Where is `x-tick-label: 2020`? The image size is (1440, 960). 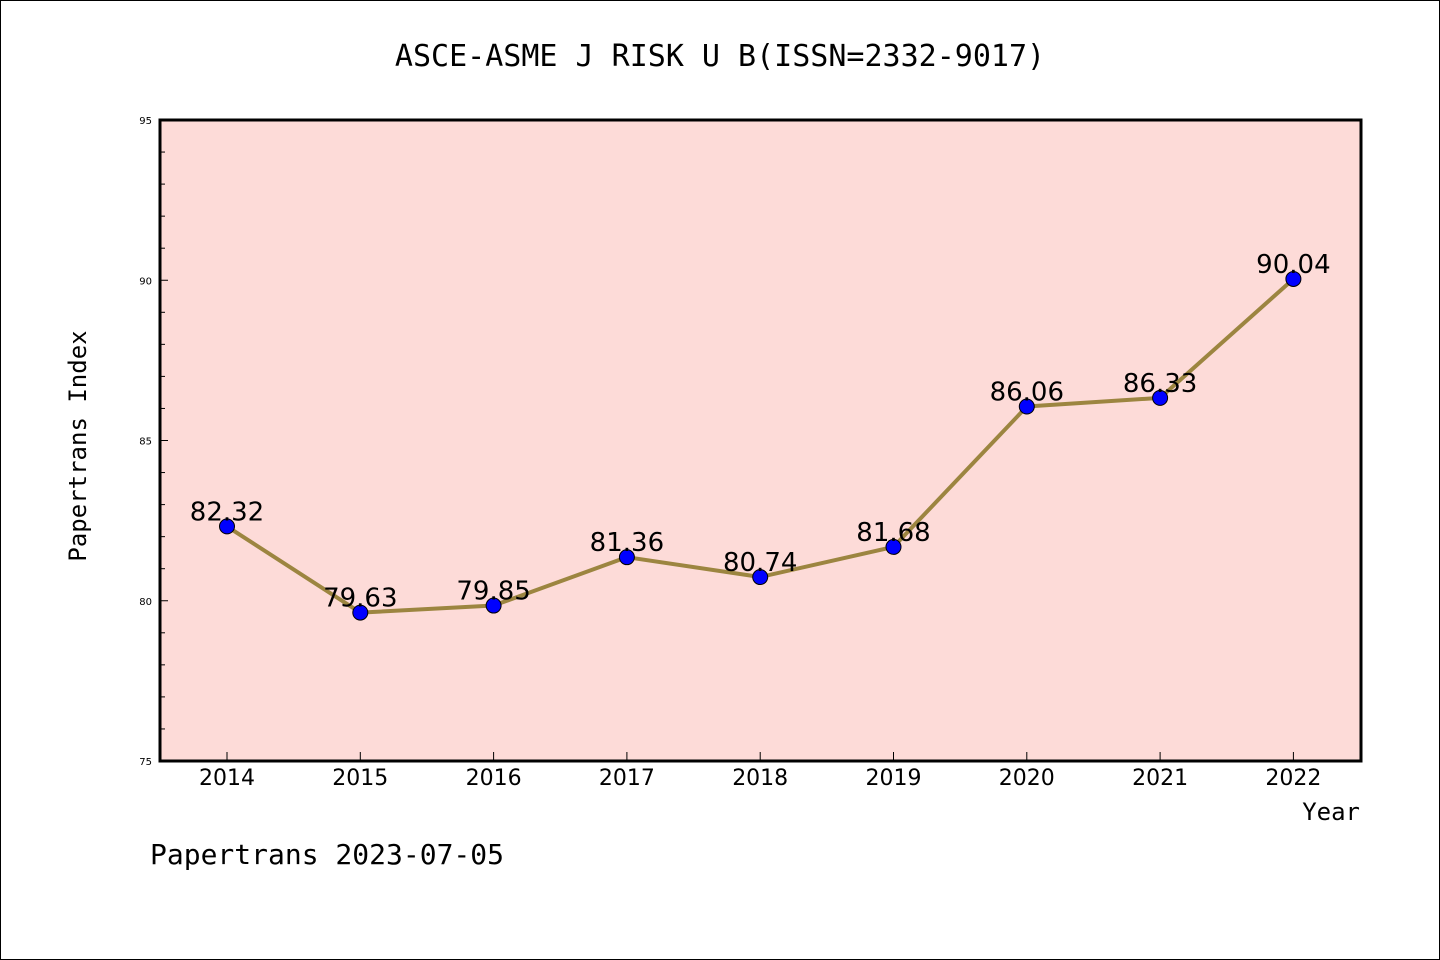 x-tick-label: 2020 is located at coordinates (1027, 778).